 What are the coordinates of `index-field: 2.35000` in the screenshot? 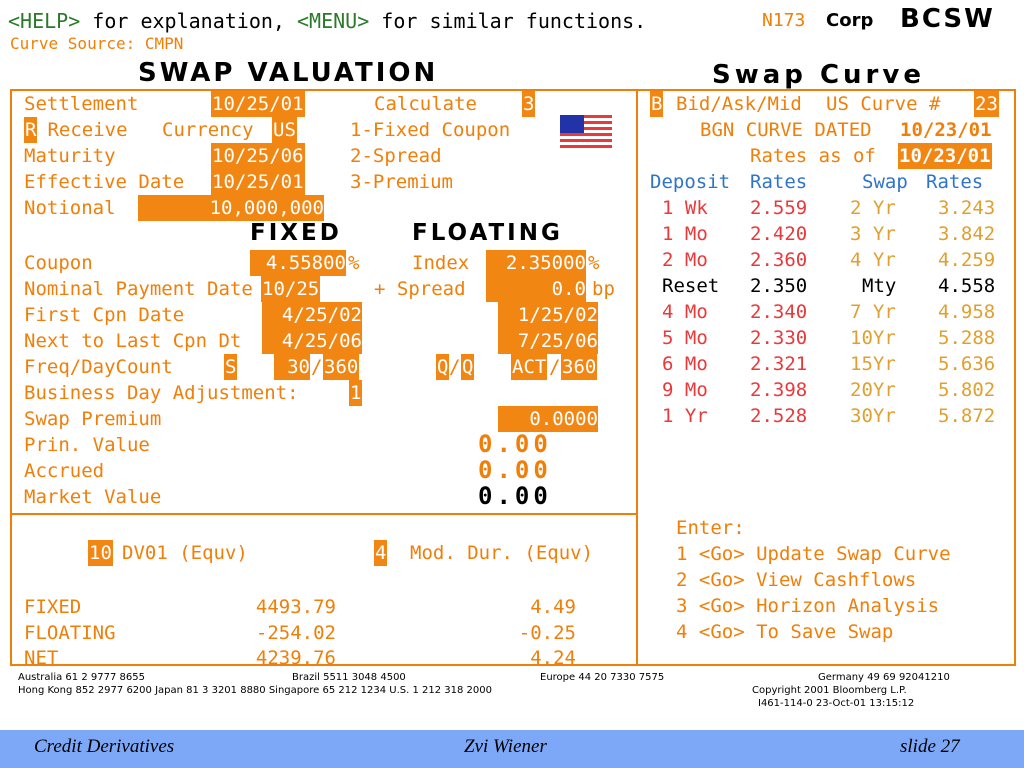 It's located at (536, 263).